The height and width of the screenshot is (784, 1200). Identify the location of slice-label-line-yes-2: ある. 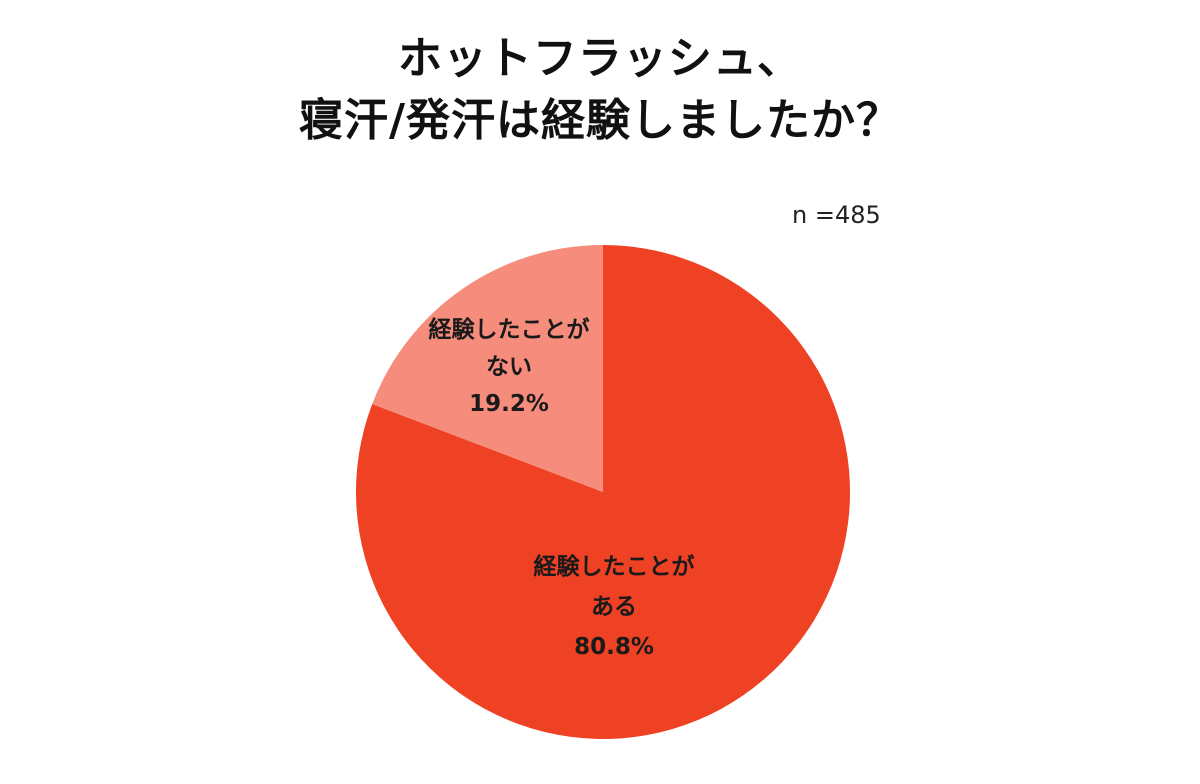
(614, 607).